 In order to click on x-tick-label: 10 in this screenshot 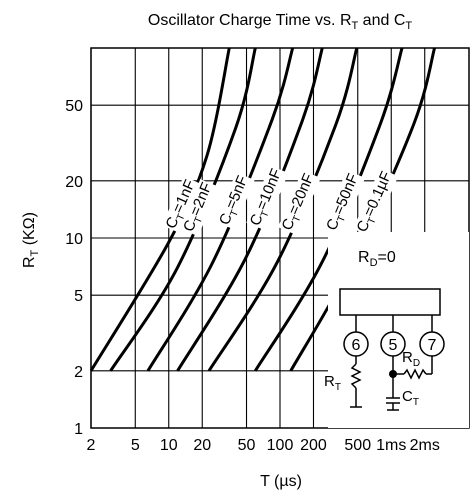, I will do `click(169, 445)`.